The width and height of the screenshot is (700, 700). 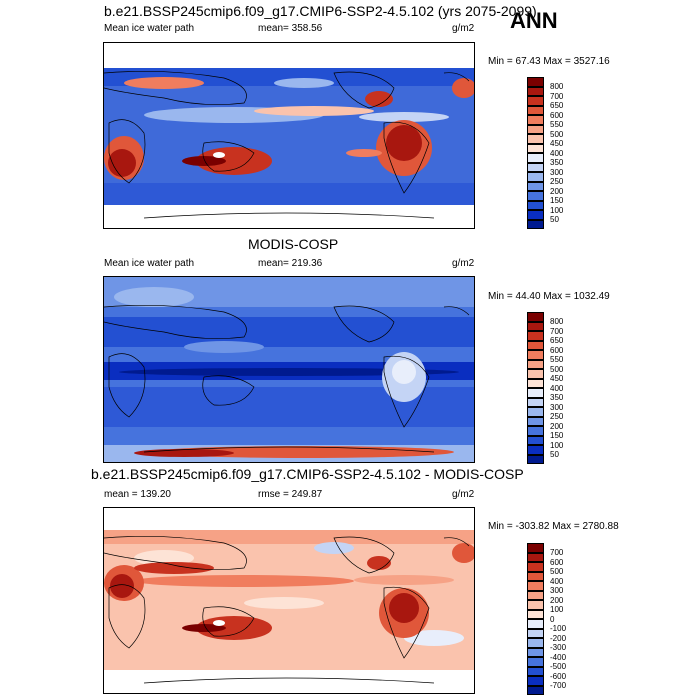 What do you see at coordinates (558, 676) in the screenshot?
I see `colorbar-tick-label: -600` at bounding box center [558, 676].